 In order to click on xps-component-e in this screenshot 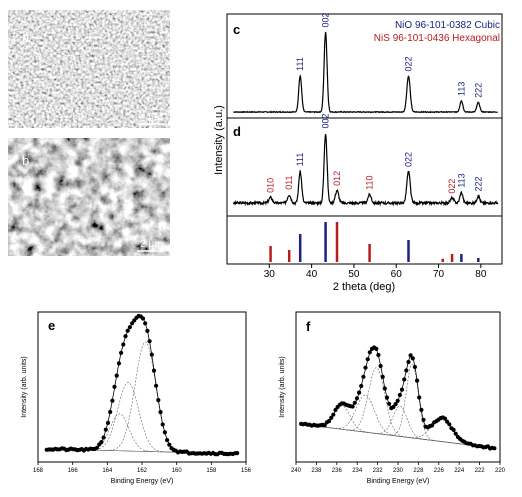, I will do `click(141, 418)`.